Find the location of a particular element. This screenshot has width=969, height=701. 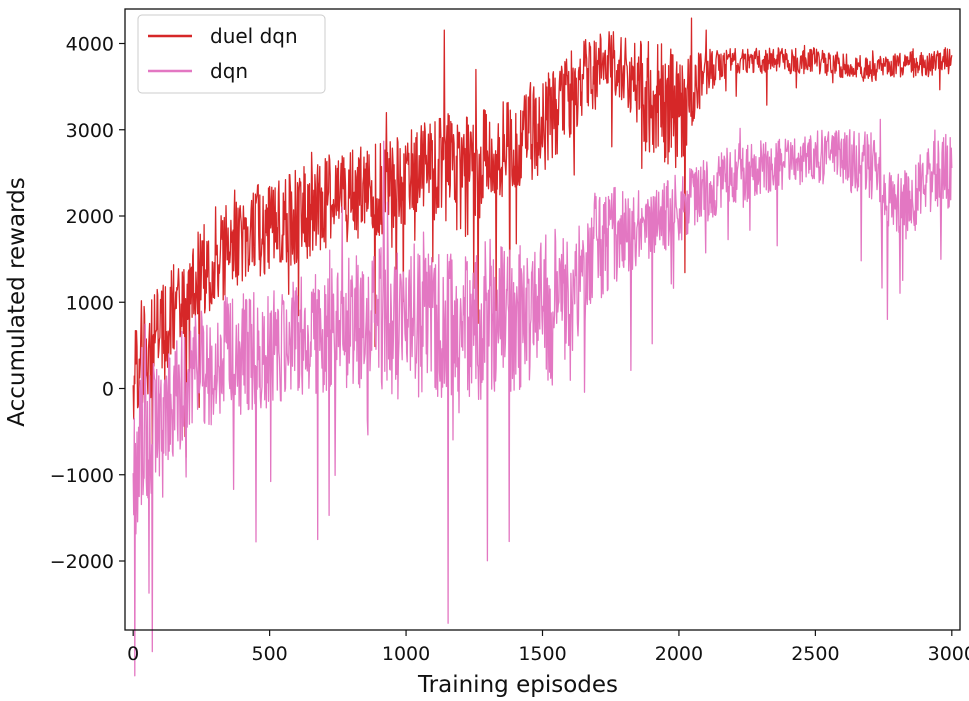

y-tick-label: 1000 is located at coordinates (90, 303).